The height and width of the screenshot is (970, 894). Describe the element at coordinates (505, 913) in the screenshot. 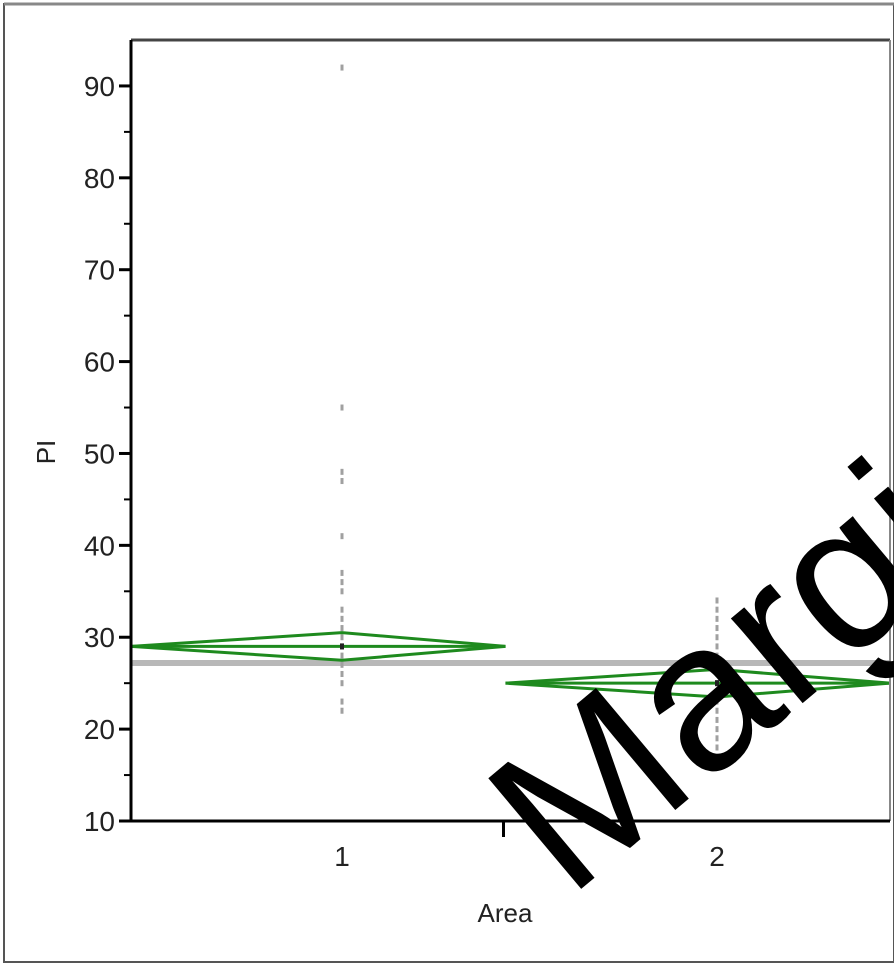

I see `x-axis-label: Area` at that location.